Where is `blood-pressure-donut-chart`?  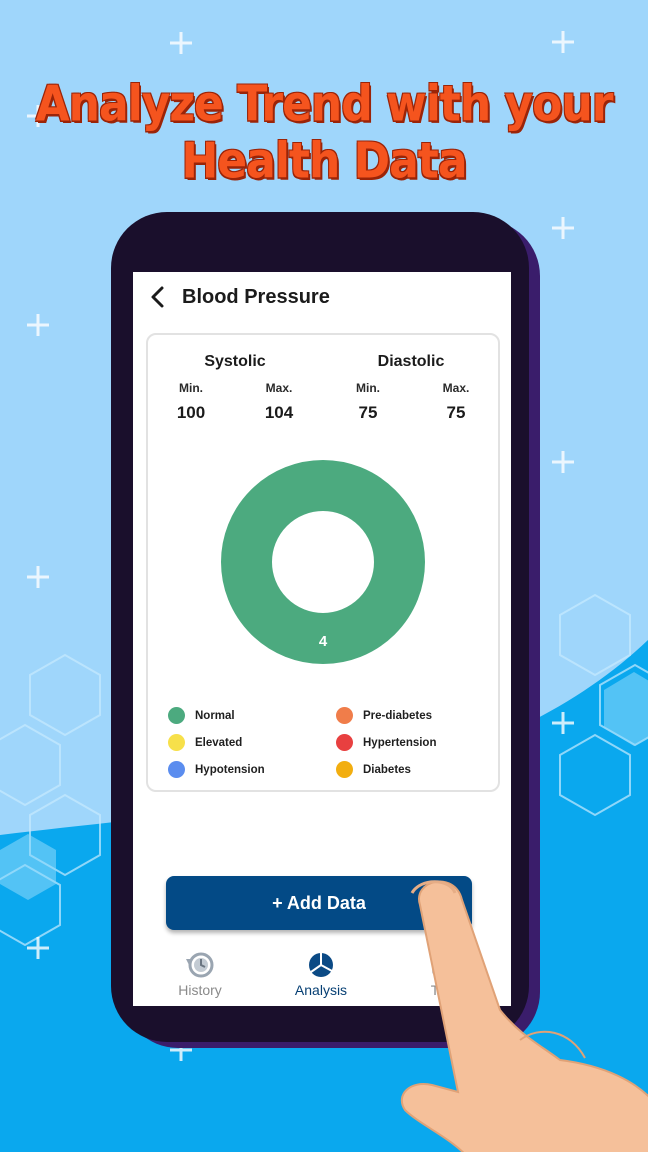 blood-pressure-donut-chart is located at coordinates (323, 562).